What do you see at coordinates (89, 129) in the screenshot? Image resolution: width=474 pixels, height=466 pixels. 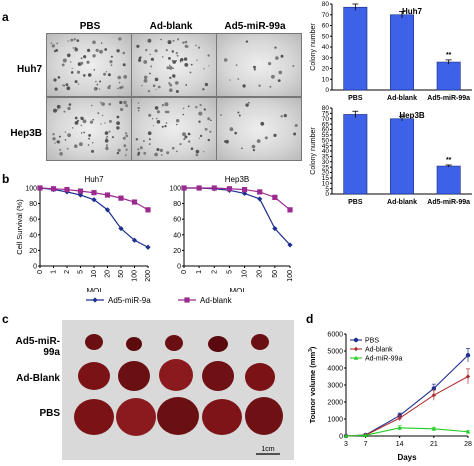 I see `micrograph-hep3b-pbs` at bounding box center [89, 129].